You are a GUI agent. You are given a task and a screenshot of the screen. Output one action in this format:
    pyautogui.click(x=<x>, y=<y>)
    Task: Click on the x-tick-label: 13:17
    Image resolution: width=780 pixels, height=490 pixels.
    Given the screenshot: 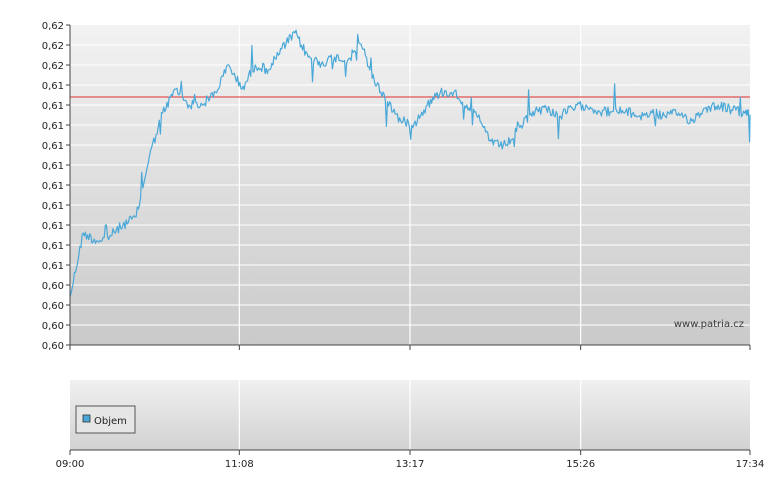 What is the action you would take?
    pyautogui.click(x=410, y=464)
    